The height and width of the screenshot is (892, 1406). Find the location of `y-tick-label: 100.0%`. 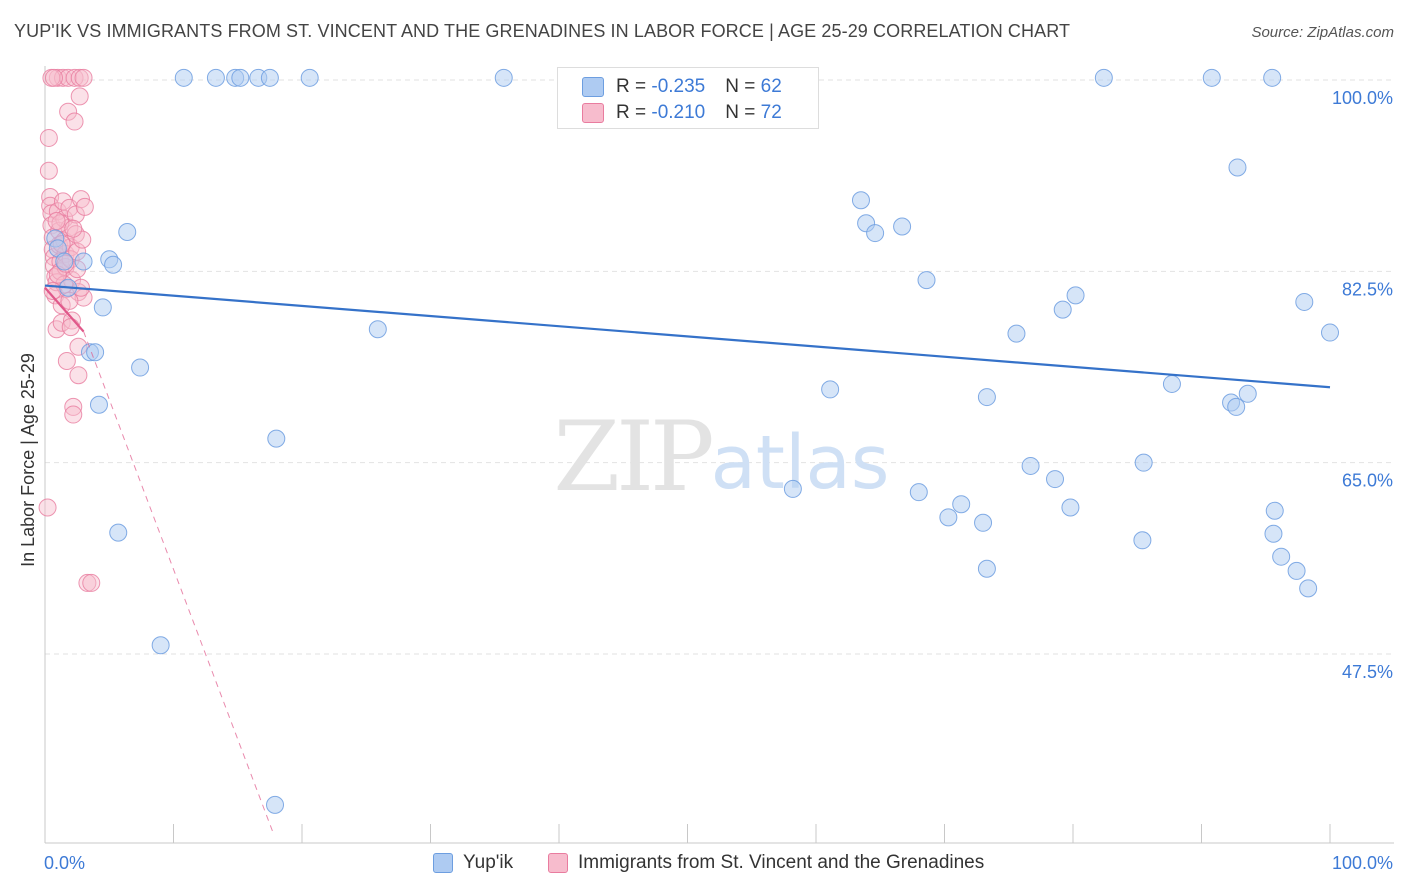

y-tick-label: 100.0% is located at coordinates (1362, 98).